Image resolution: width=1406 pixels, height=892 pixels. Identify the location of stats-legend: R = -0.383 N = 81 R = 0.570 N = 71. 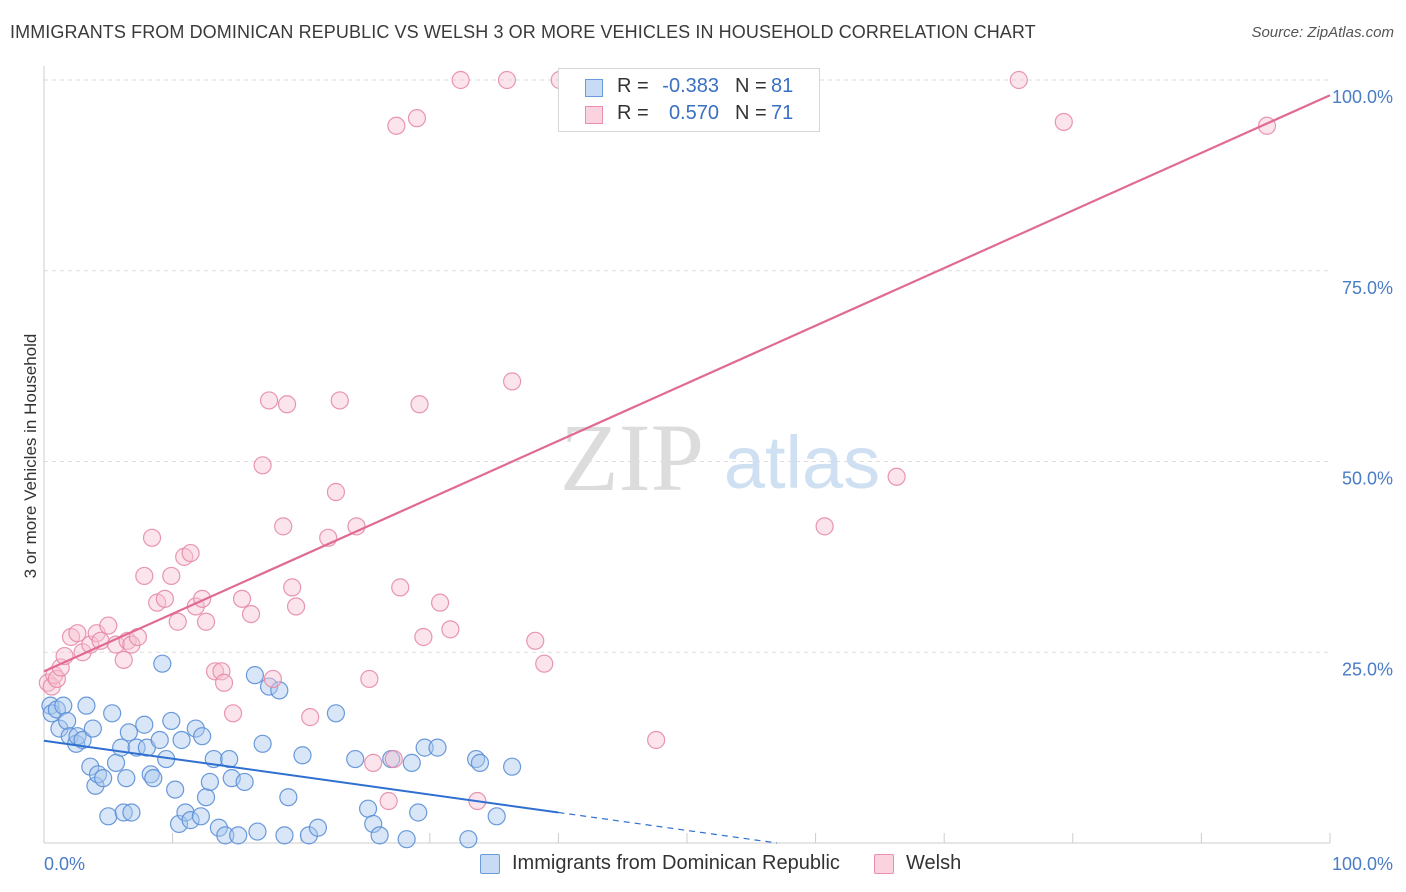
(689, 100).